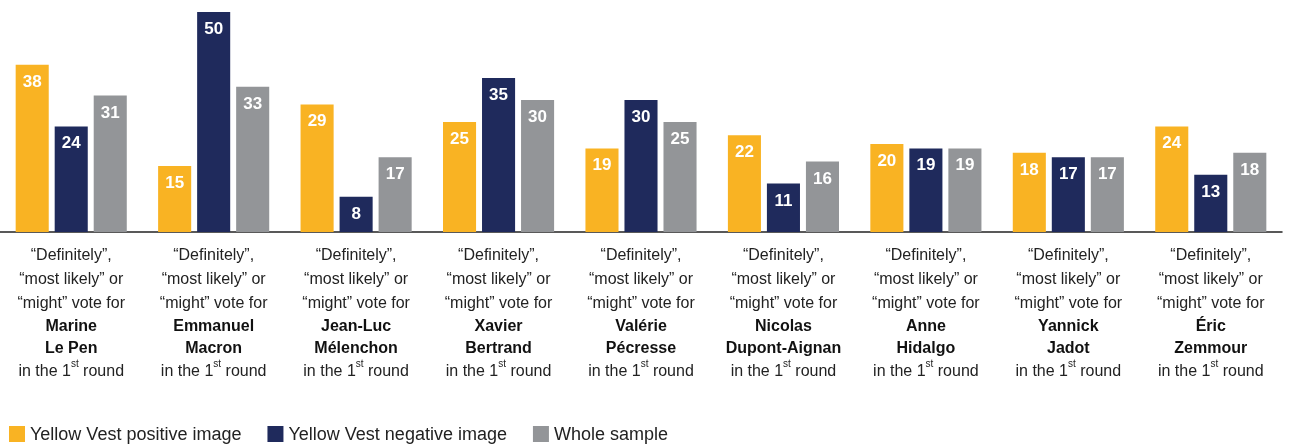  Describe the element at coordinates (744, 152) in the screenshot. I see `data-label: 22` at that location.